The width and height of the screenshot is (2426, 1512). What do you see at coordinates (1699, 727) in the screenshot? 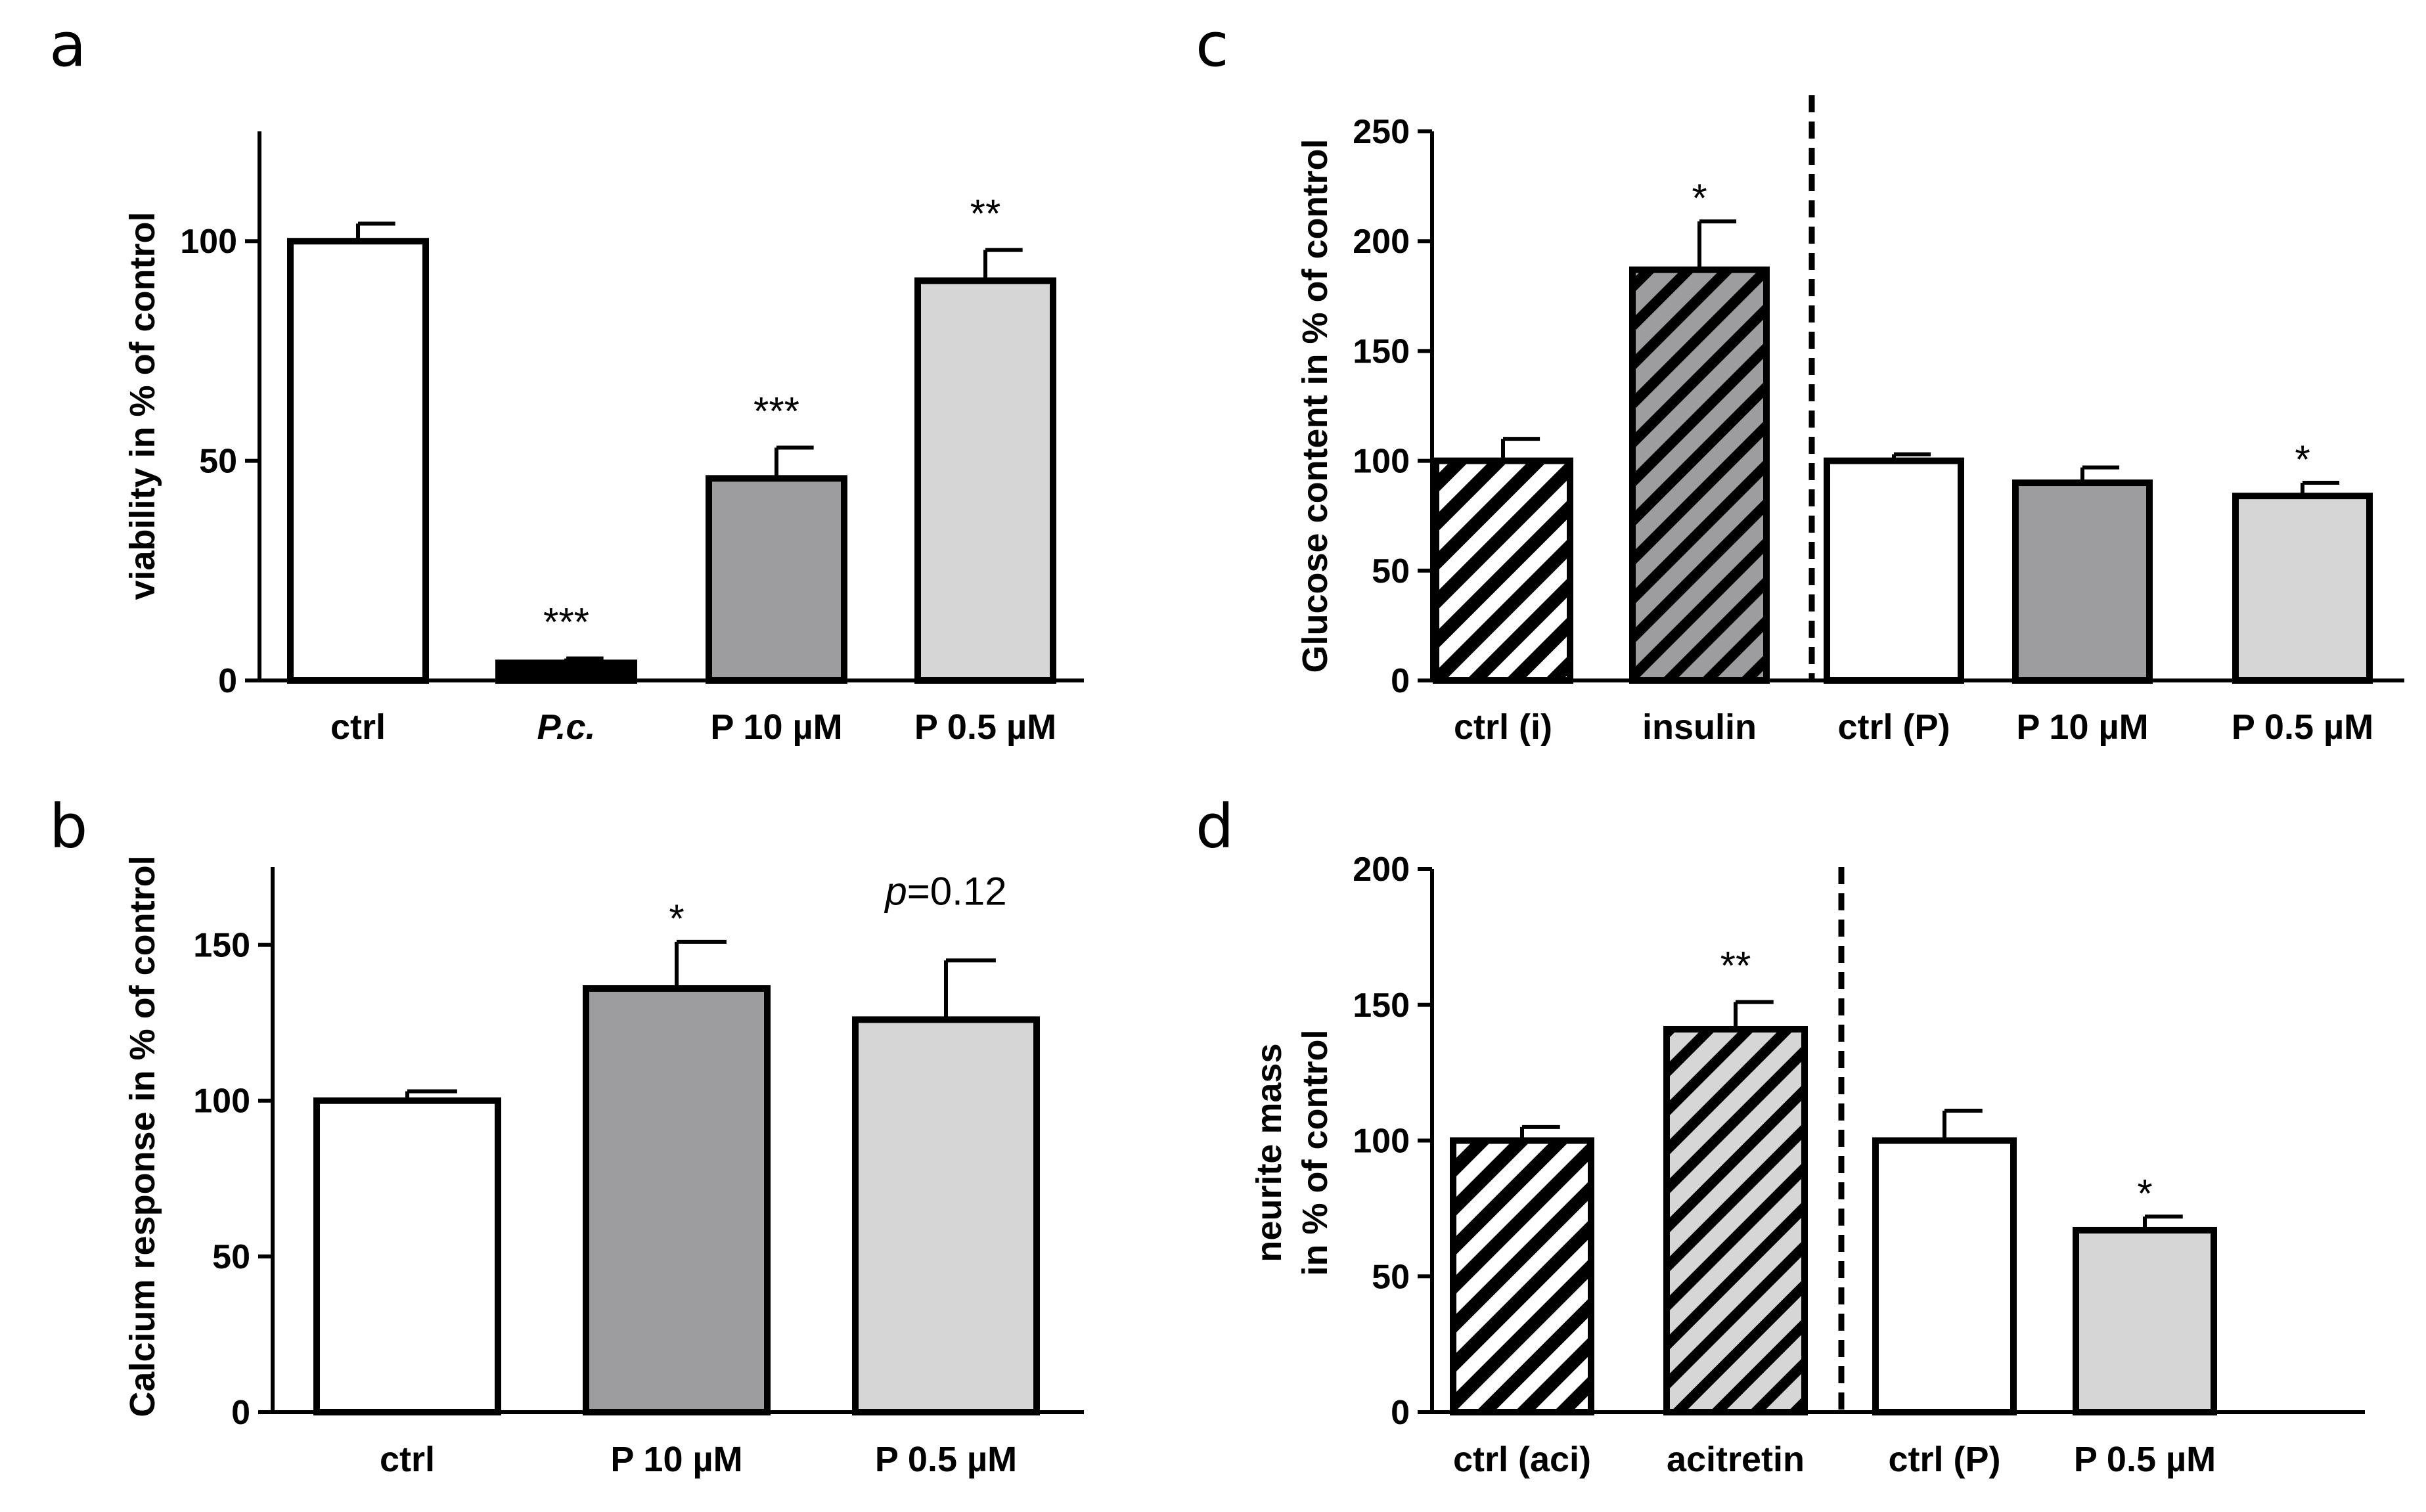
I see `category-label: insulin` at bounding box center [1699, 727].